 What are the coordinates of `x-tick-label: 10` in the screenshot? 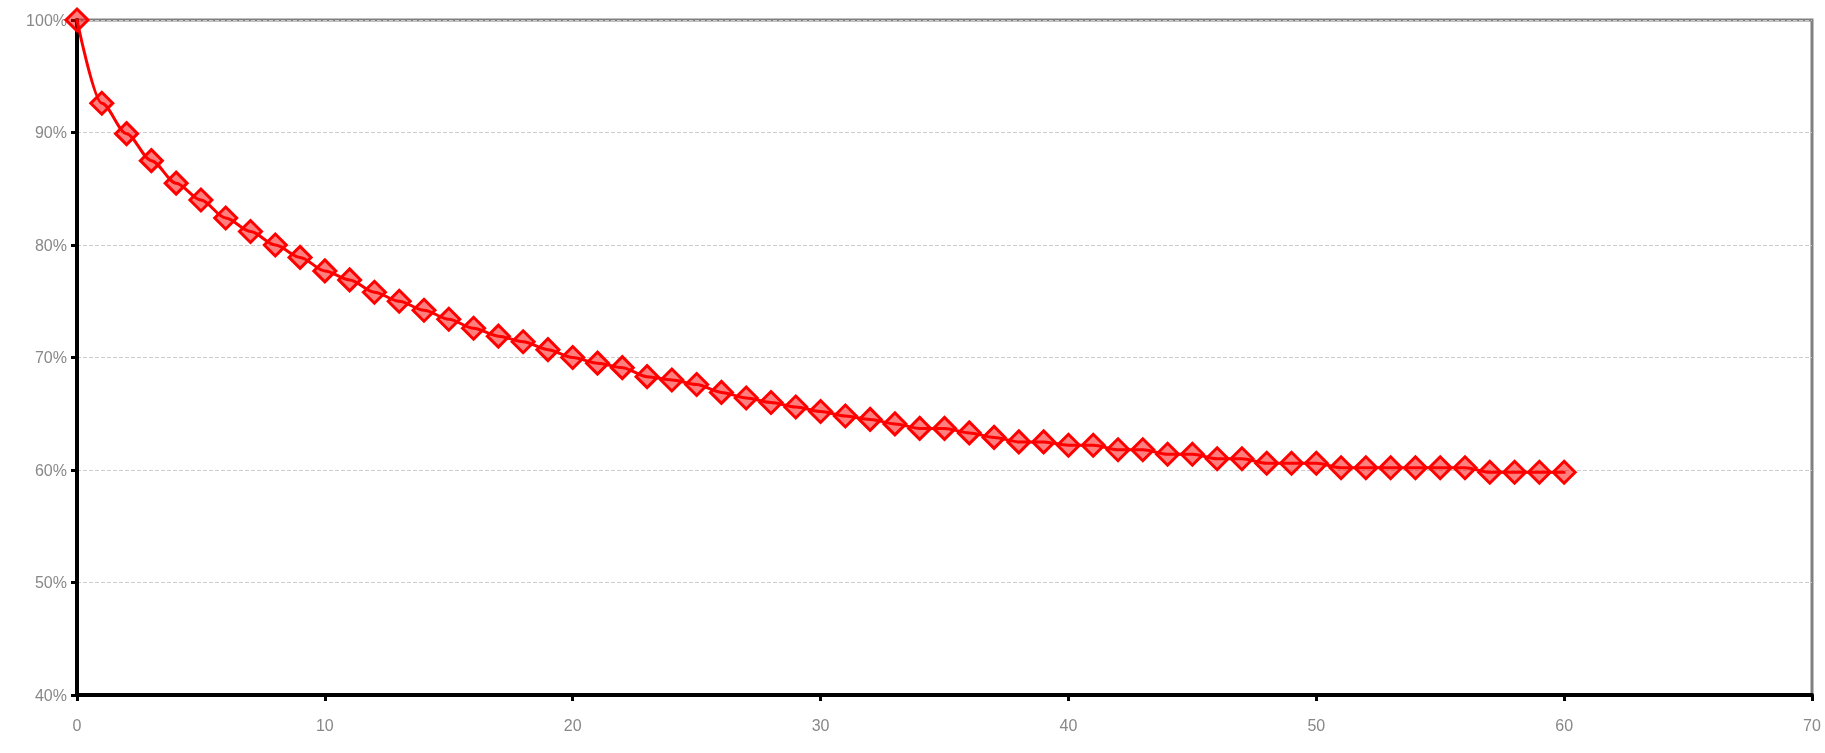 It's located at (324, 725).